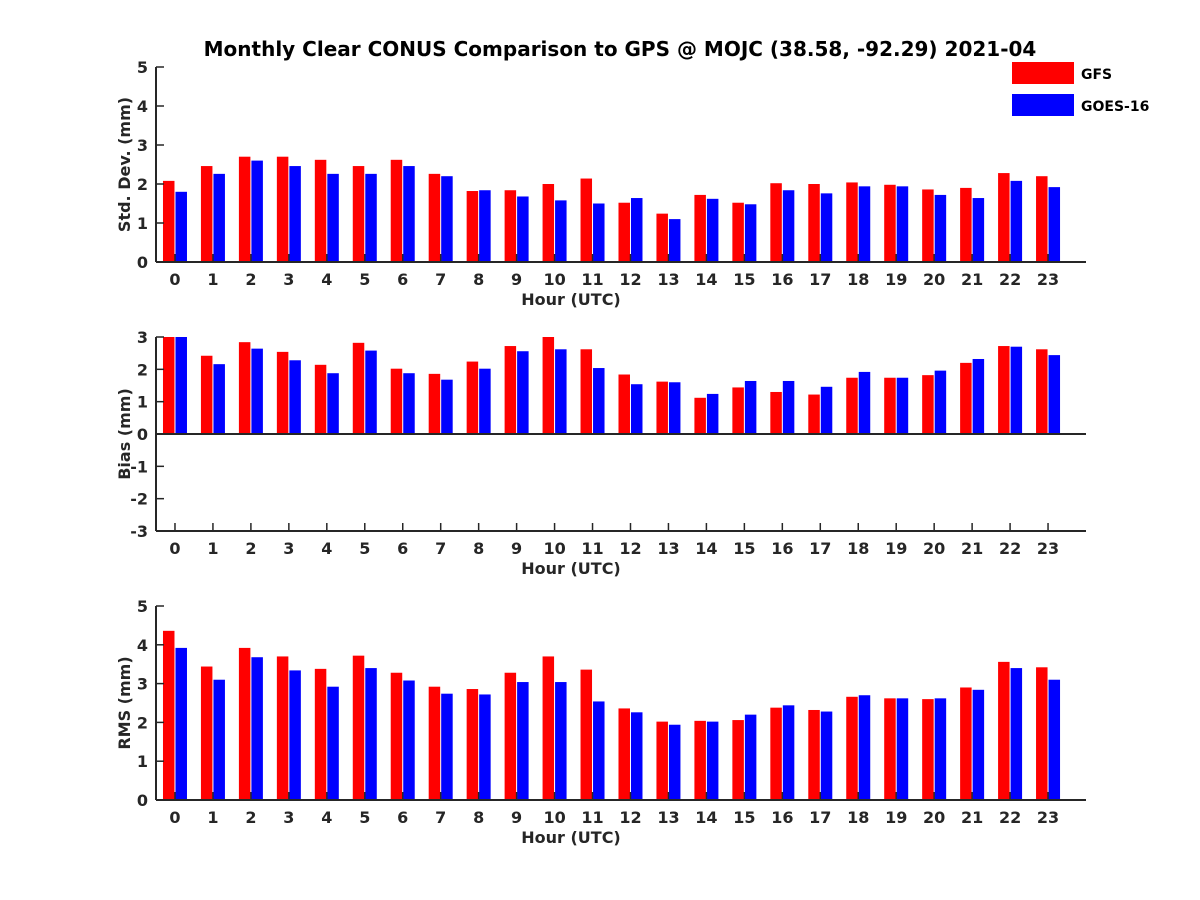 This screenshot has height=900, width=1200. Describe the element at coordinates (782, 279) in the screenshot. I see `x-tick-label: 16` at that location.